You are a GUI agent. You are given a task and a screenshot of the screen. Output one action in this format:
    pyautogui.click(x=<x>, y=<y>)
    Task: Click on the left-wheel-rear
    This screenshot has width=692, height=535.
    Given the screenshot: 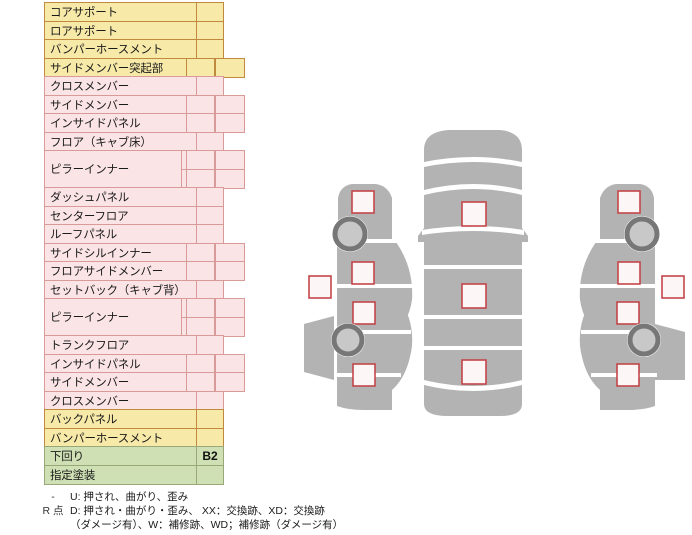 What is the action you would take?
    pyautogui.click(x=348, y=340)
    